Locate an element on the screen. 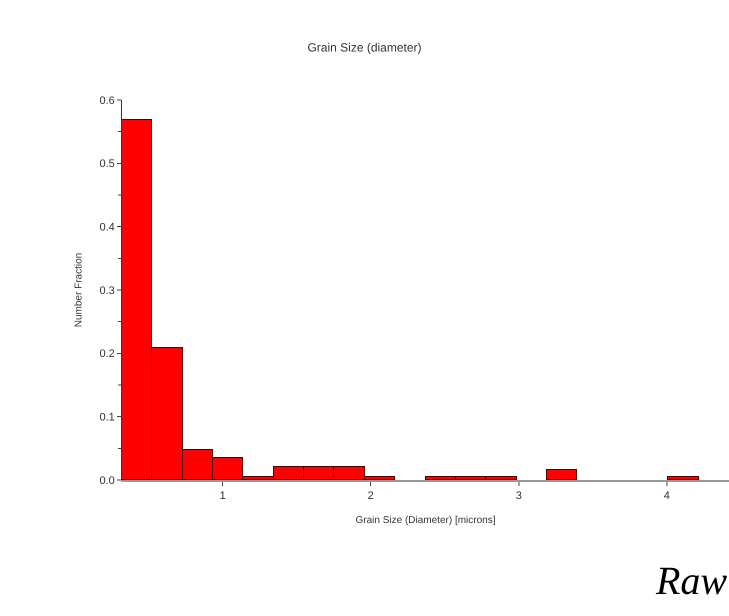  x-tick-label: 4 is located at coordinates (667, 496).